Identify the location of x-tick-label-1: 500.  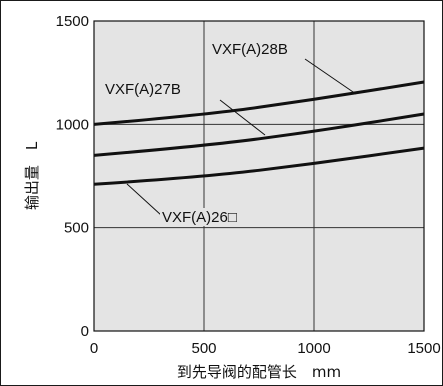
(203, 348).